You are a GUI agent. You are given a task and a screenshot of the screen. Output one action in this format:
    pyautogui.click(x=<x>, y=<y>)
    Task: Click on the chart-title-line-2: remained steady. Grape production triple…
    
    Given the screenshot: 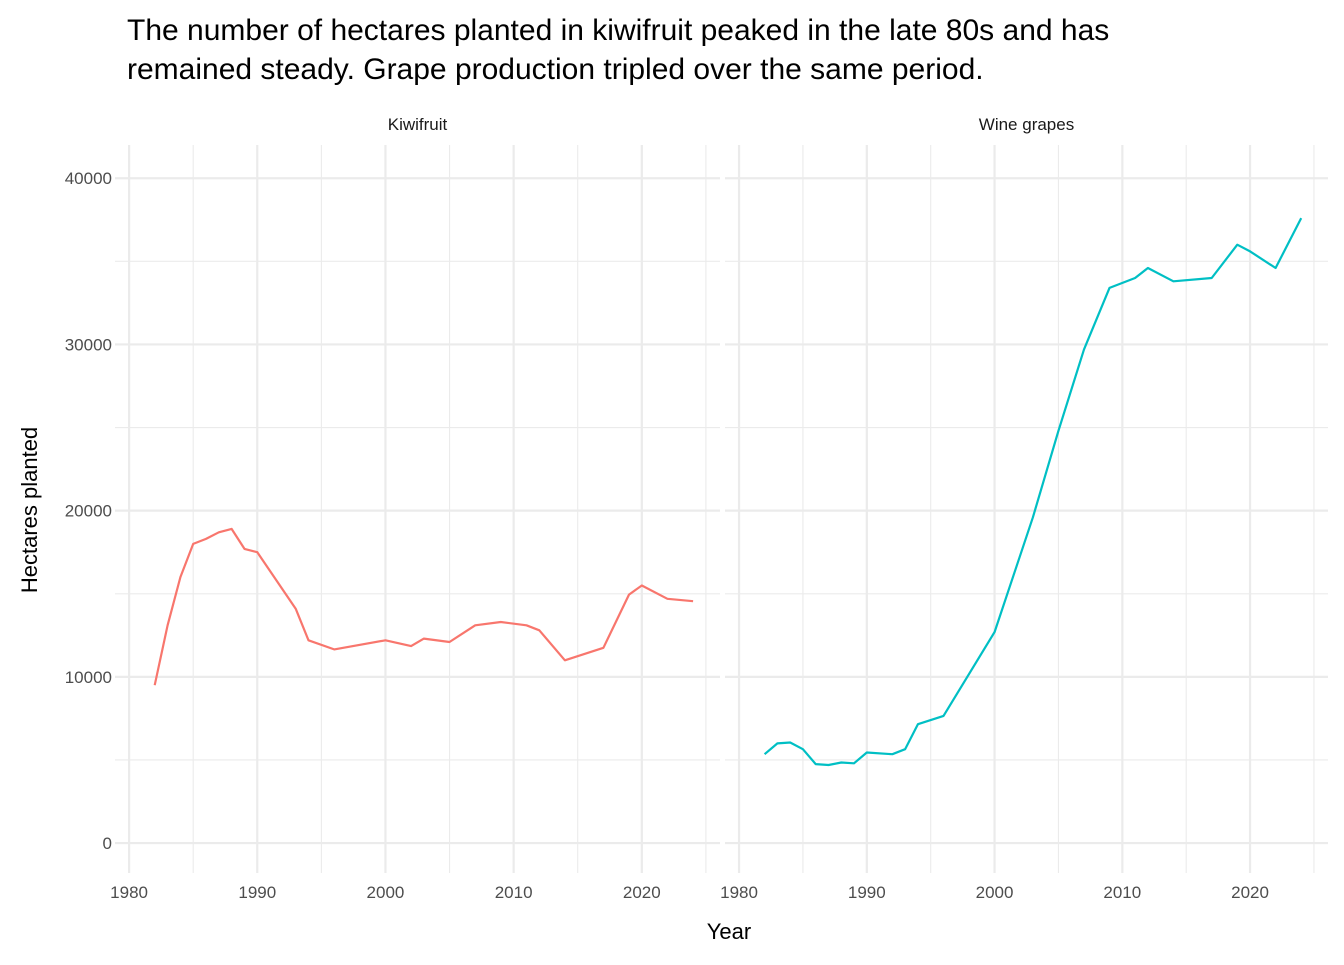 What is the action you would take?
    pyautogui.click(x=555, y=69)
    